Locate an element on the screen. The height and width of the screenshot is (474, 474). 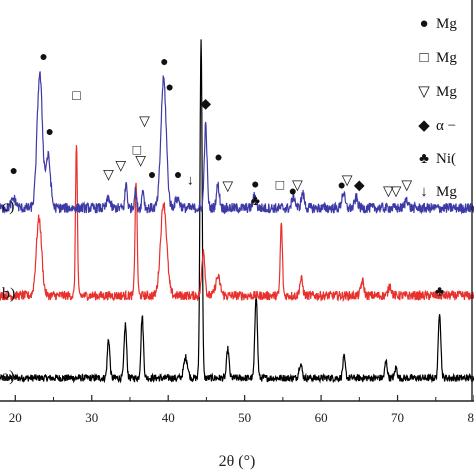
legend: ● Mg □ Mg ▽ Mg ◆ α − ♣ Ni( ↓ Mg is located at coordinates (437, 108).